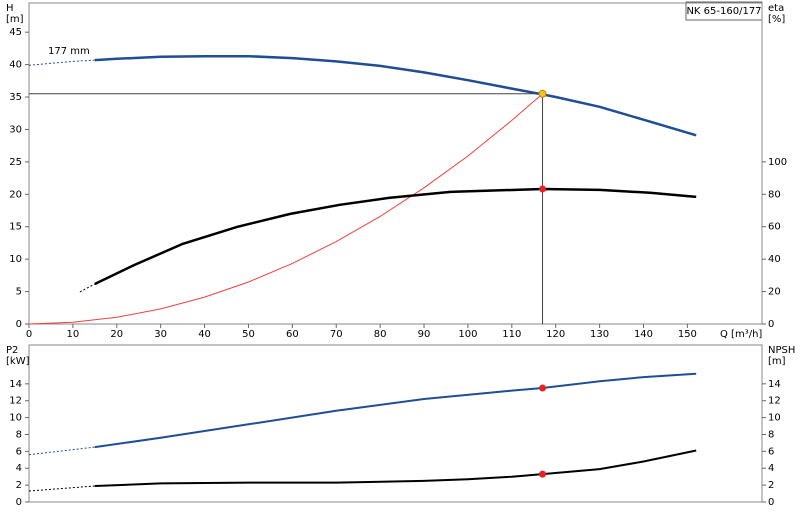 Image resolution: width=800 pixels, height=520 pixels. What do you see at coordinates (10, 8) in the screenshot?
I see `y-axis-label: H` at bounding box center [10, 8].